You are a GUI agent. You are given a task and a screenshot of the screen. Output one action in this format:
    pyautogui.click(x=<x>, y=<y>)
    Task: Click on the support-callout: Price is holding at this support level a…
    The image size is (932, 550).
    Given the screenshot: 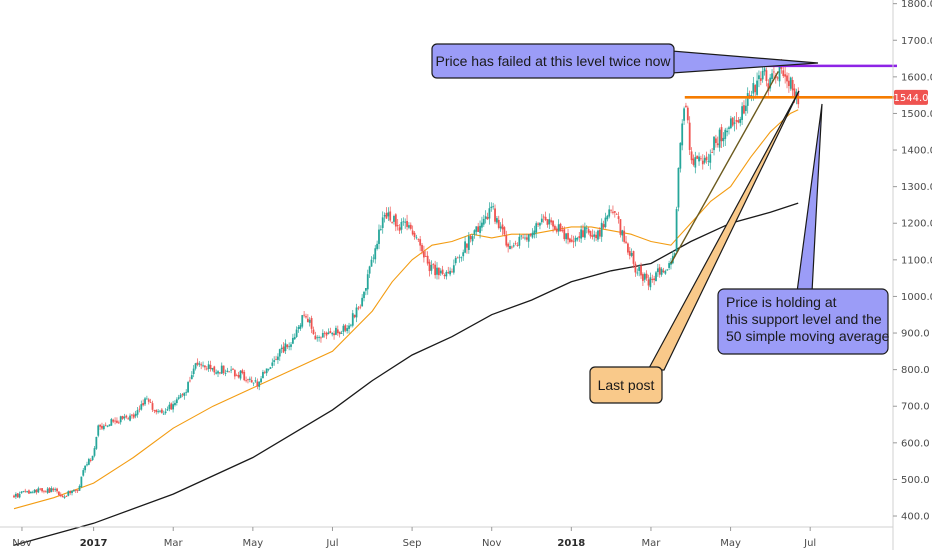 What is the action you would take?
    pyautogui.click(x=803, y=229)
    